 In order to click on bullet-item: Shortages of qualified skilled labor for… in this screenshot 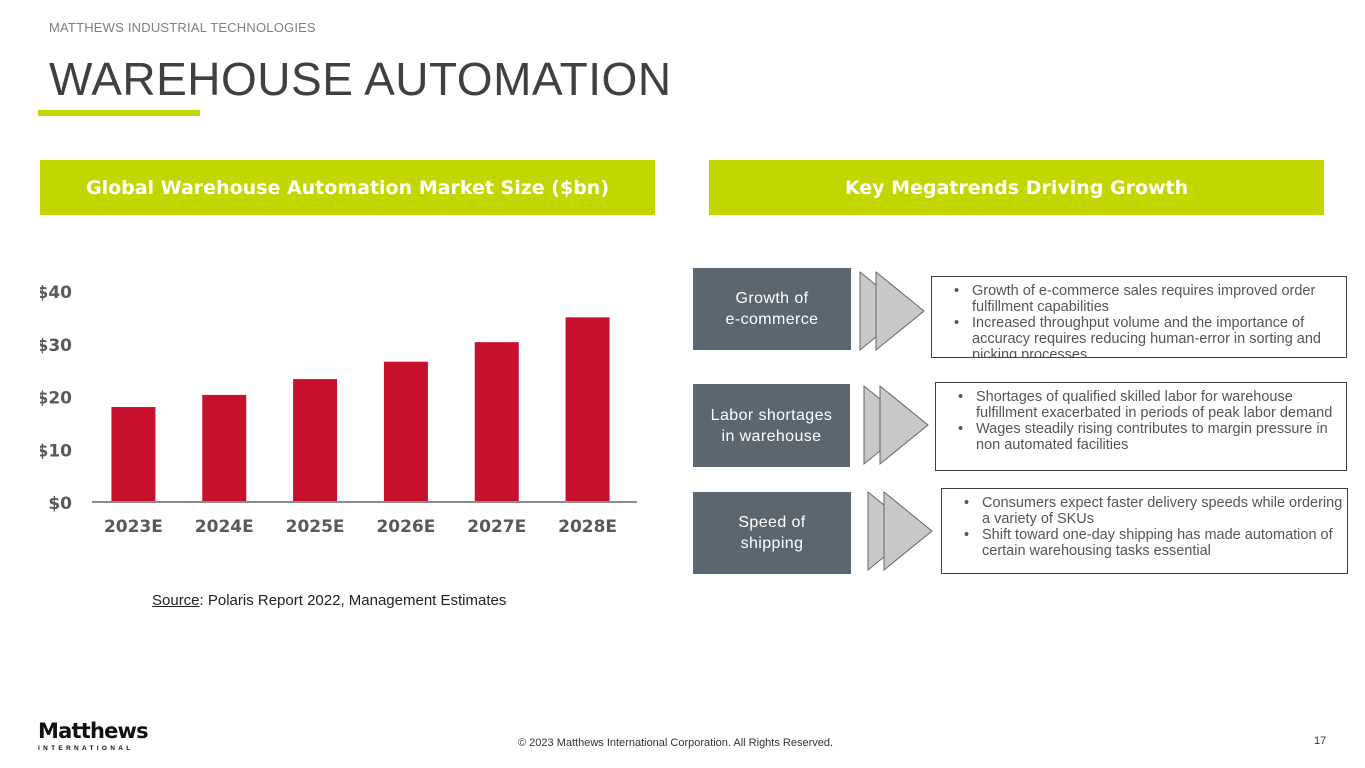, I will do `click(1152, 405)`.